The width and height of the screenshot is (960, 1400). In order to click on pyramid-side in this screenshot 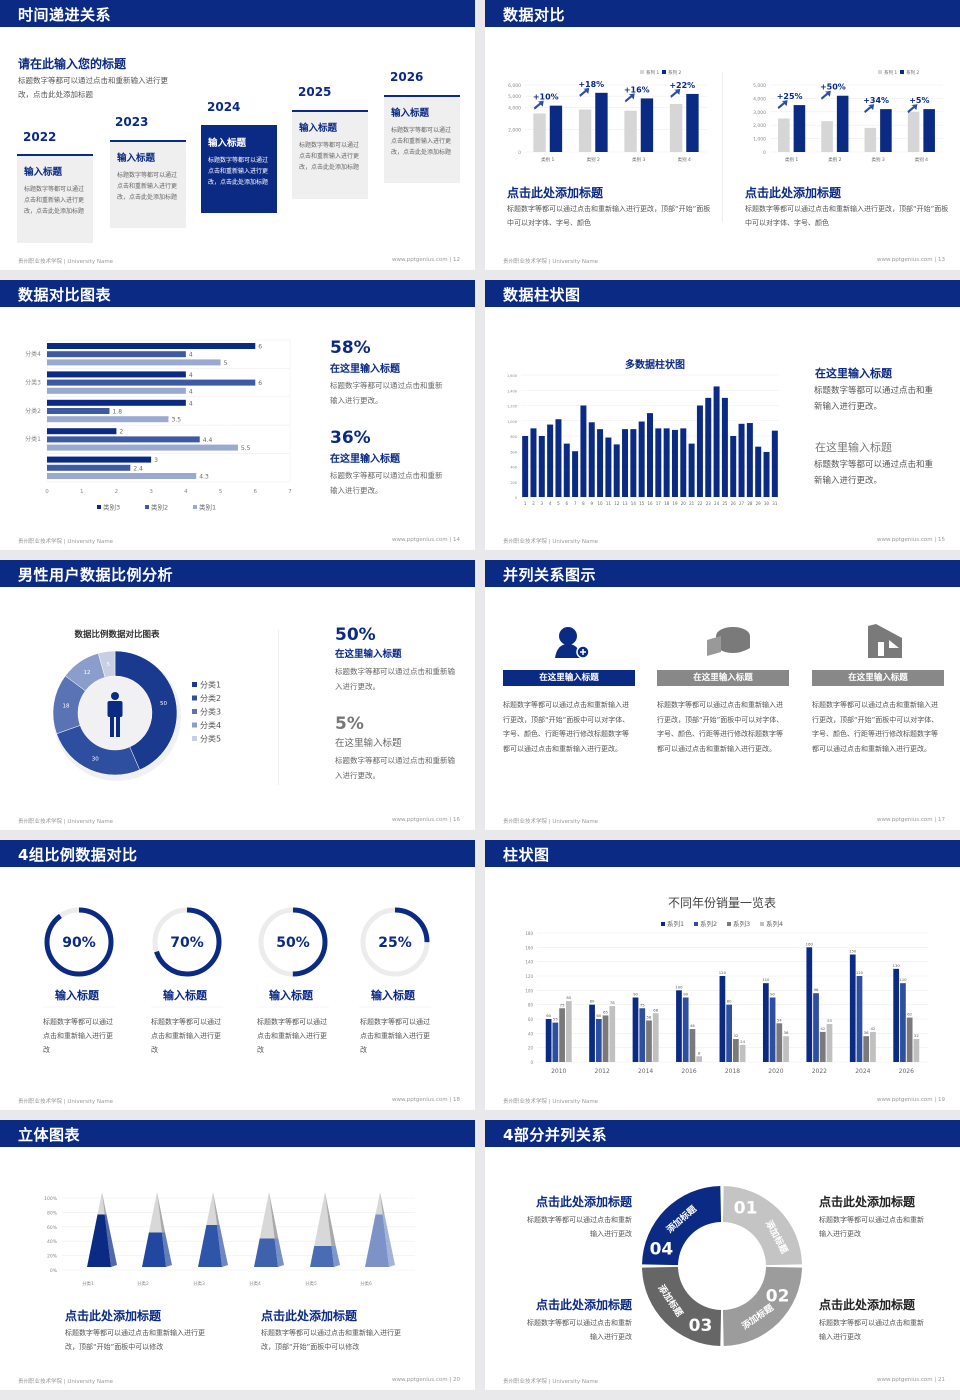, I will do `click(110, 1240)`.